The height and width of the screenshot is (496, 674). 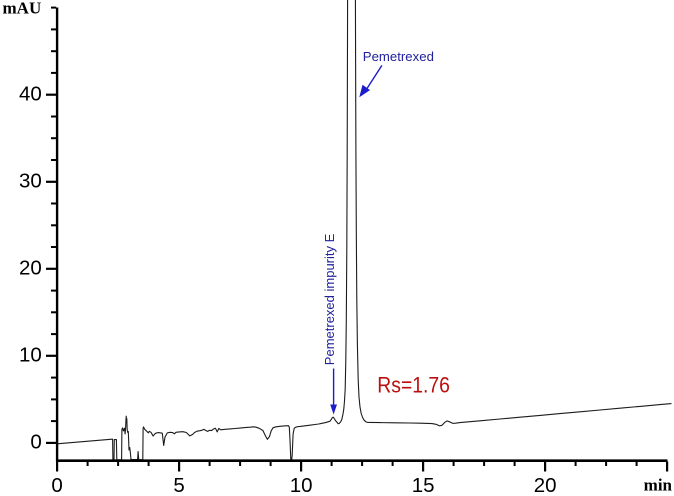 What do you see at coordinates (658, 485) in the screenshot?
I see `svg-text: min` at bounding box center [658, 485].